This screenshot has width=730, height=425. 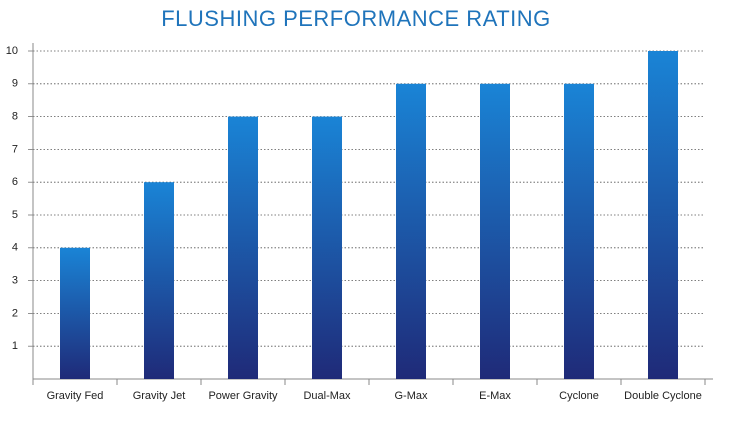 I want to click on x-tick-label: Dual-Max, so click(x=327, y=396).